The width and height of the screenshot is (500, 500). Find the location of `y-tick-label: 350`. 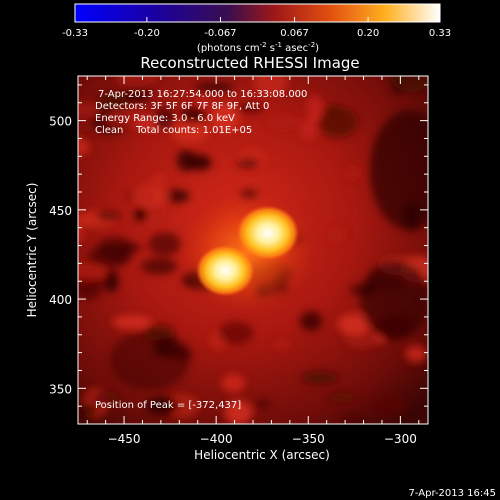

y-tick-label: 350 is located at coordinates (60, 389).